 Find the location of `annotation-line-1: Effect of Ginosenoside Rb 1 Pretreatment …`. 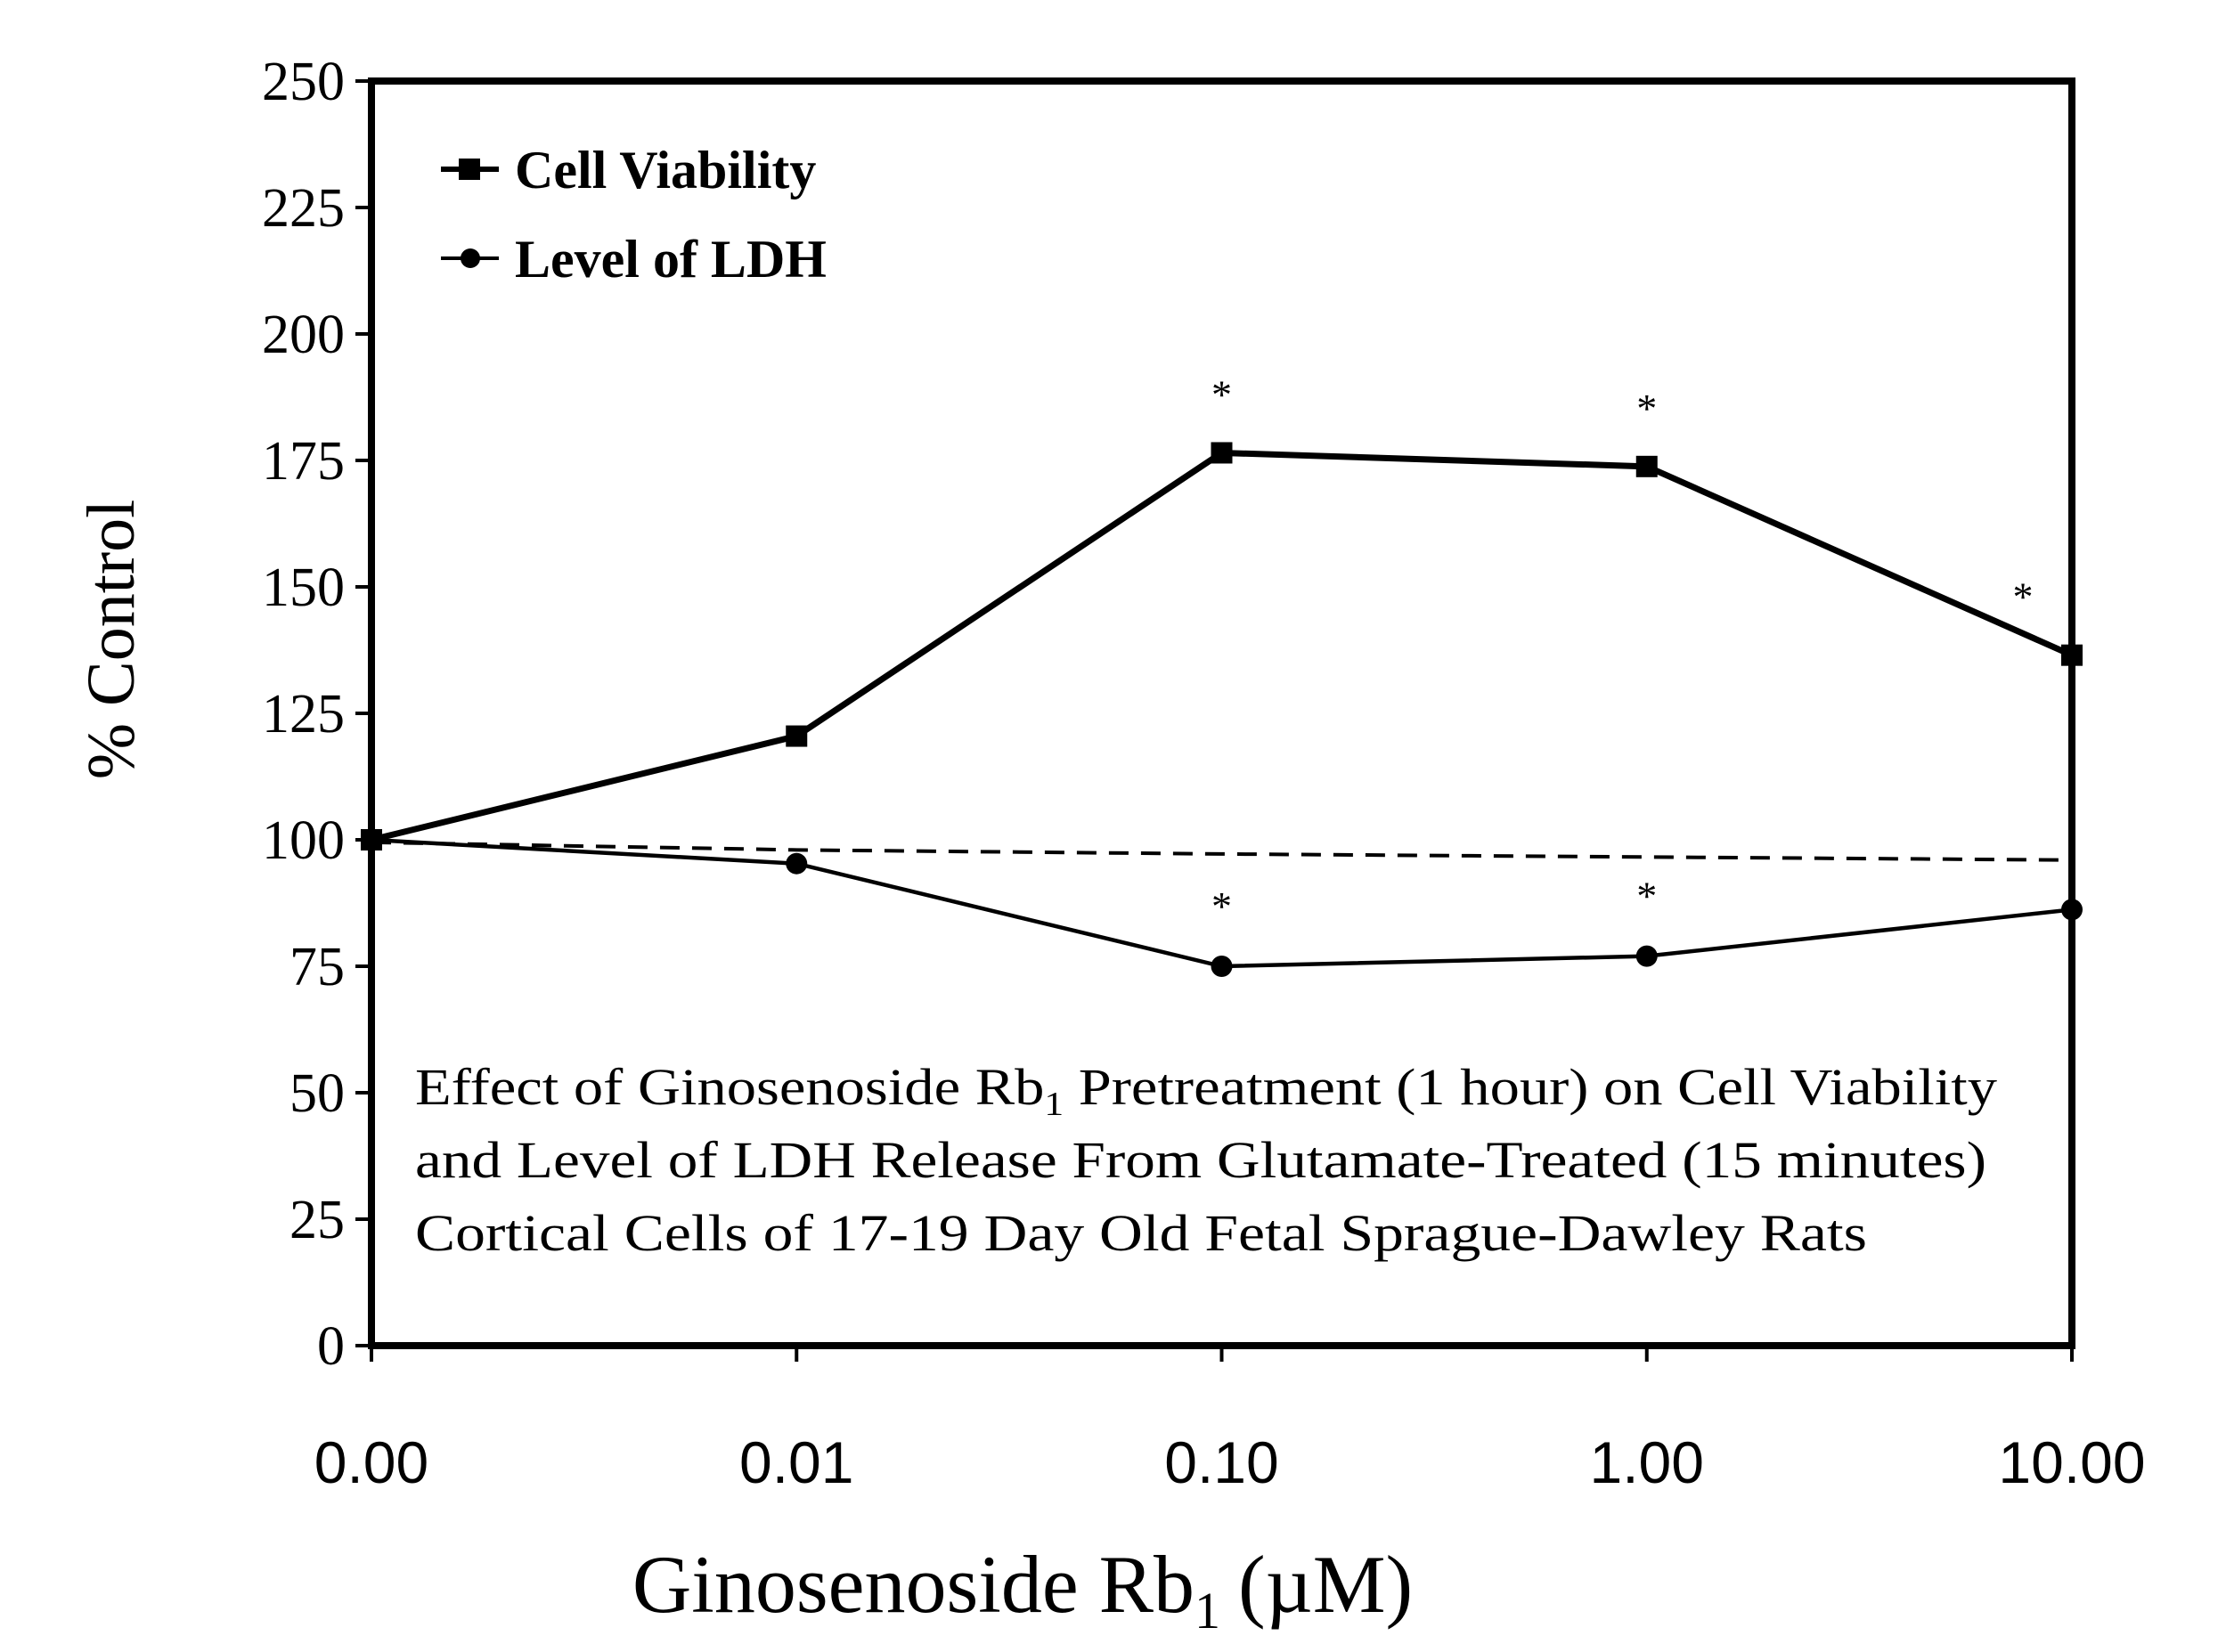

annotation-line-1: Effect of Ginosenoside Rb 1 Pretreatment … is located at coordinates (1206, 1090).